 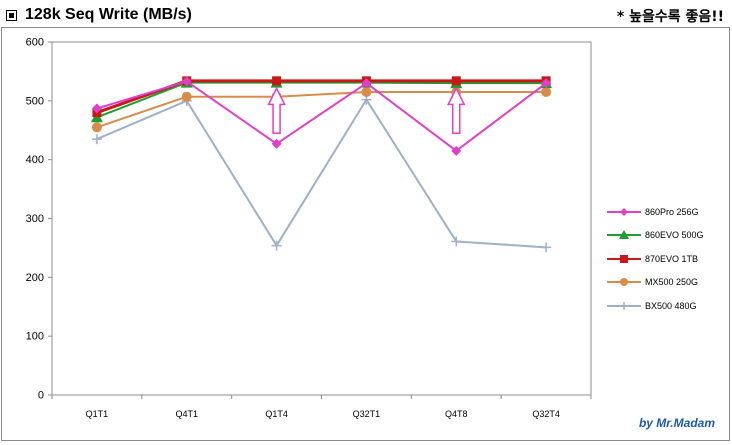 I want to click on chart-header: 128k Seq Write (MB/s) * 높을수록 좋음!!, so click(x=366, y=15).